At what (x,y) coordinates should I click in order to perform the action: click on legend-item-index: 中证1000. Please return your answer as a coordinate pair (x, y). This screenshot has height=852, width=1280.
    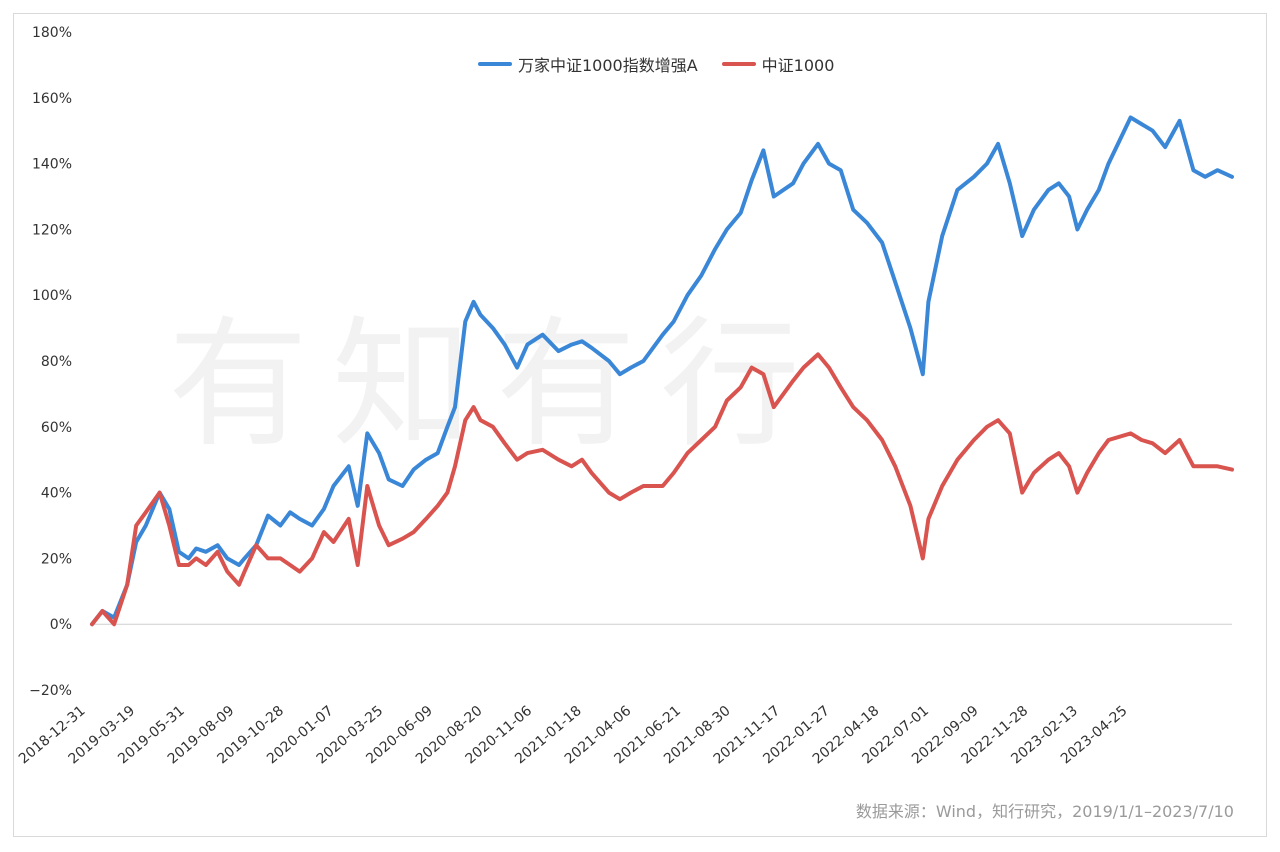
    Looking at the image, I should click on (778, 64).